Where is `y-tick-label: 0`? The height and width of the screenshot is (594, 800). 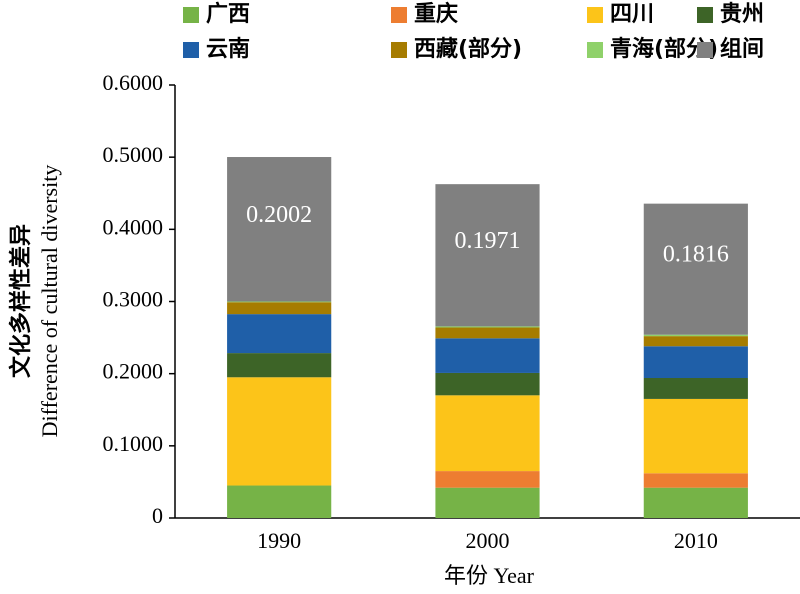 y-tick-label: 0 is located at coordinates (157, 515).